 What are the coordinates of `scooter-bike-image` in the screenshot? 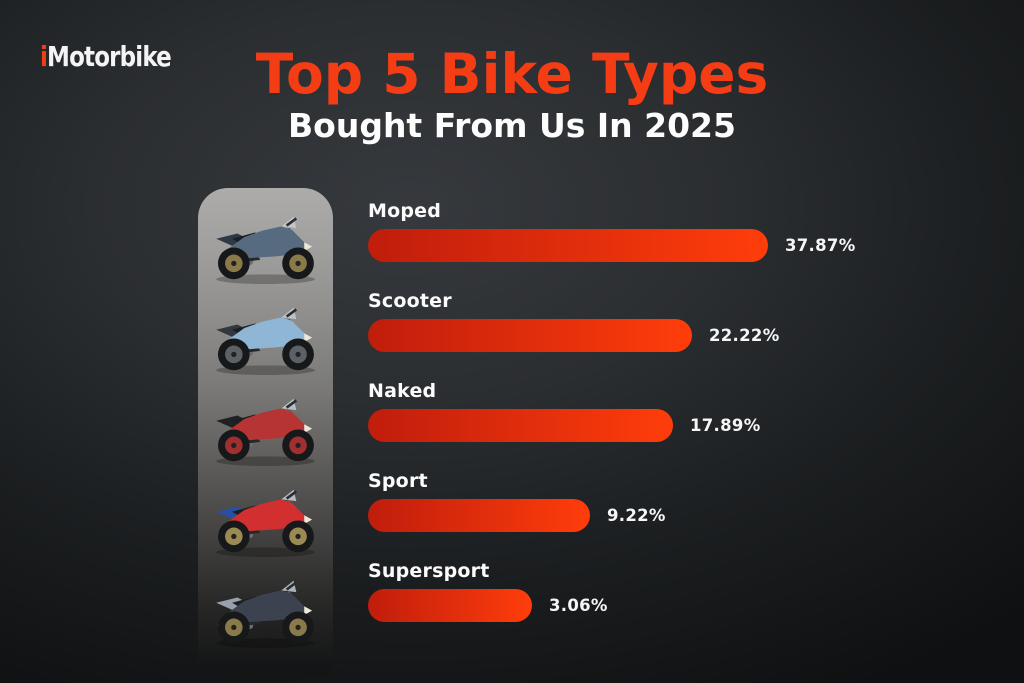 It's located at (265, 341).